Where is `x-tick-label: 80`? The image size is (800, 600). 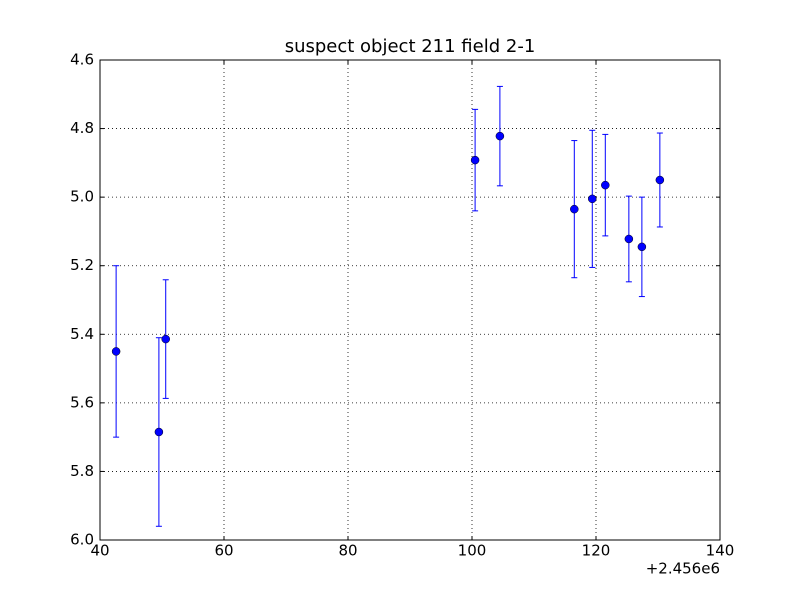
x-tick-label: 80 is located at coordinates (347, 551).